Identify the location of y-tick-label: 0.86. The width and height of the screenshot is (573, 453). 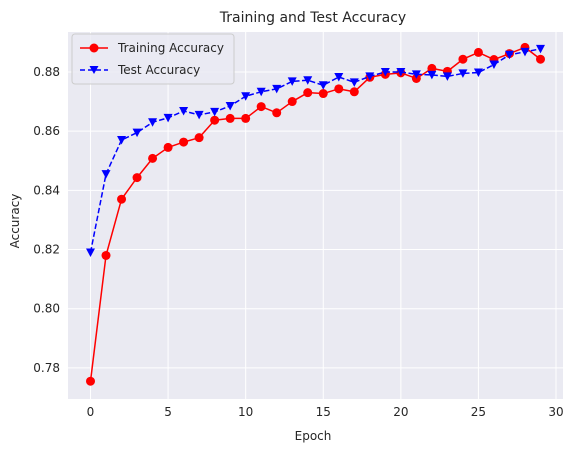
(46, 131).